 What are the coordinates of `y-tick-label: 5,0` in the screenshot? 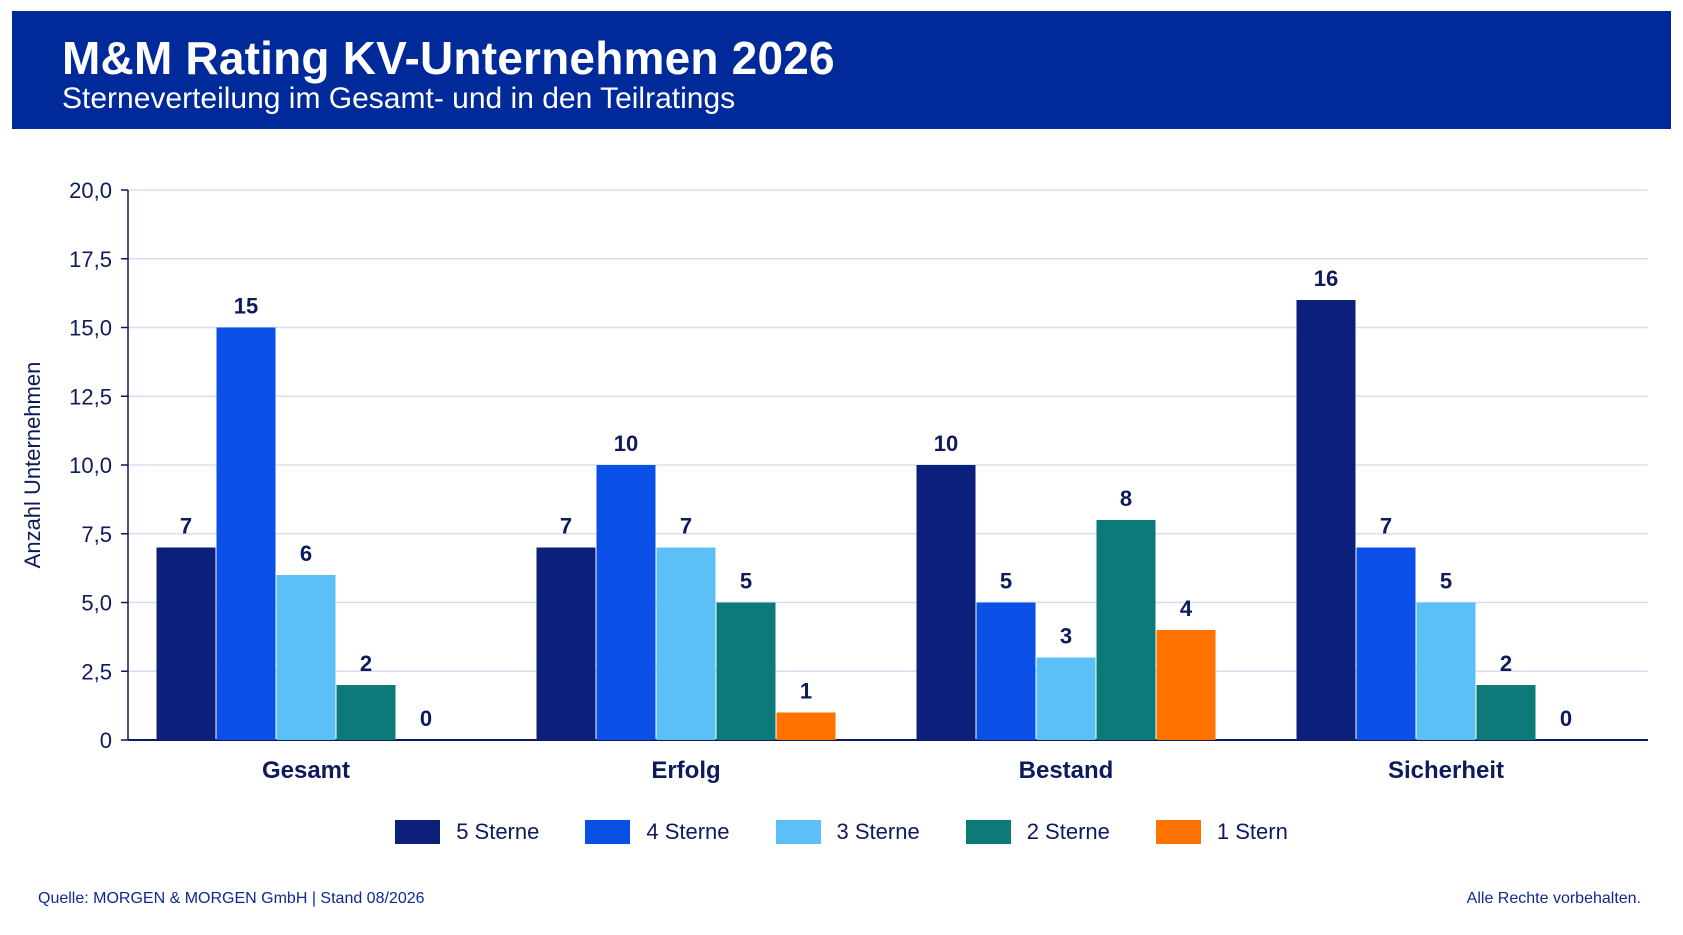 It's located at (96, 603).